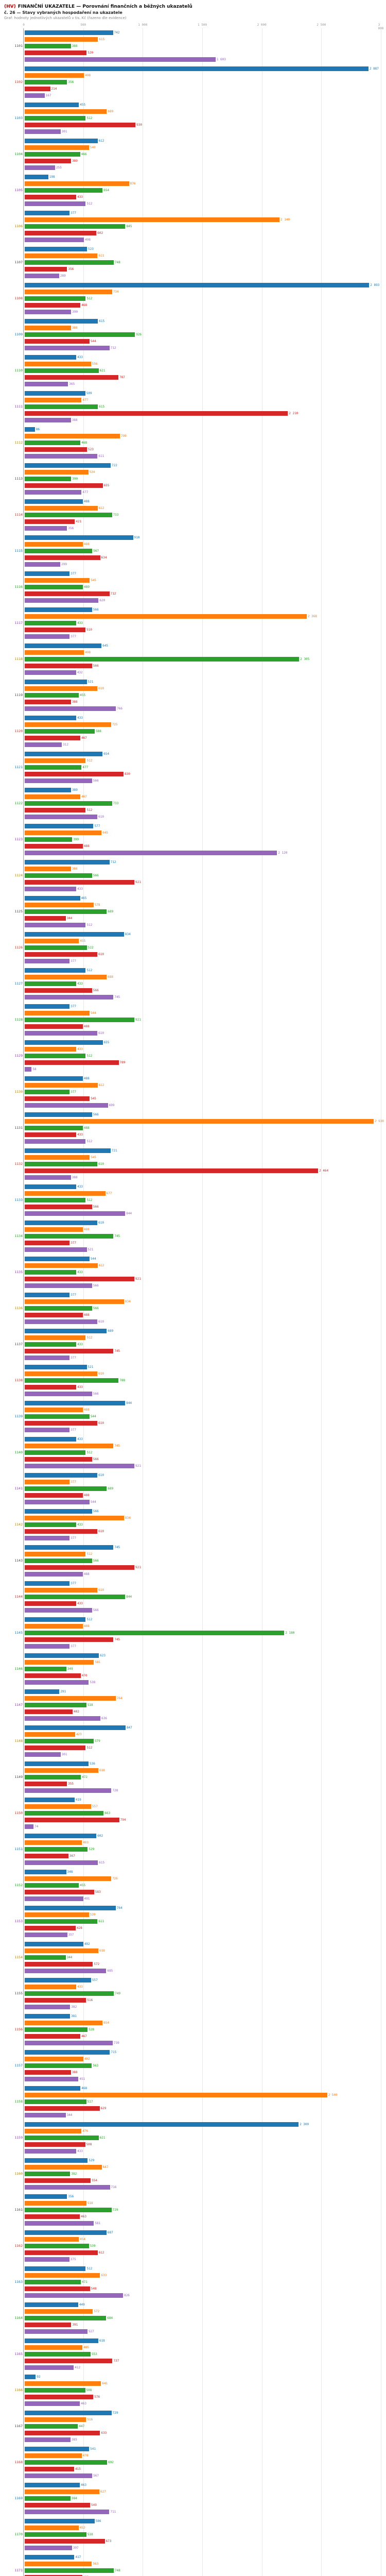  What do you see at coordinates (96, 1394) in the screenshot?
I see `bar-value: 566` at bounding box center [96, 1394].